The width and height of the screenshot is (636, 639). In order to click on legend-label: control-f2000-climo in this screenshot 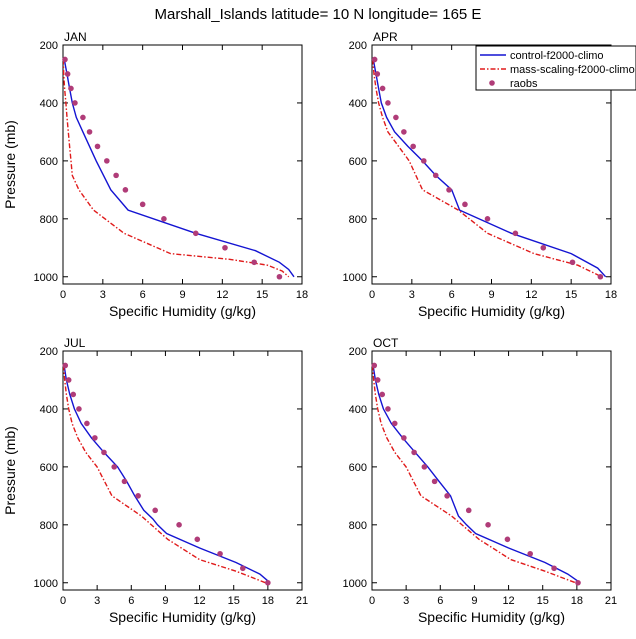, I will do `click(557, 56)`.